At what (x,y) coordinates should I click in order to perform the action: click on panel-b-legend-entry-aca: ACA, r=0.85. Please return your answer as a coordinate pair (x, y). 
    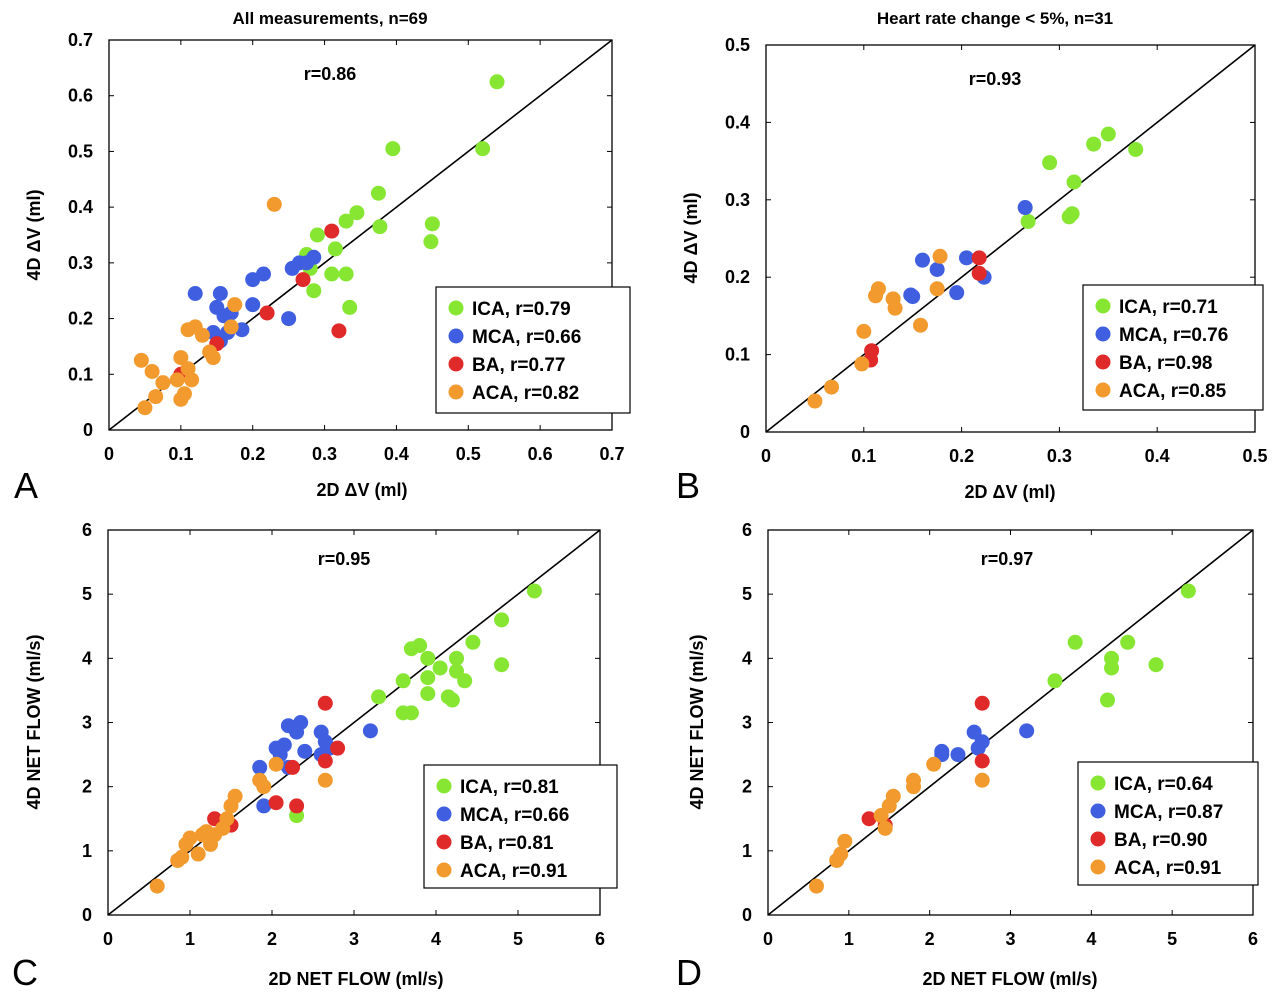
    Looking at the image, I should click on (1173, 391).